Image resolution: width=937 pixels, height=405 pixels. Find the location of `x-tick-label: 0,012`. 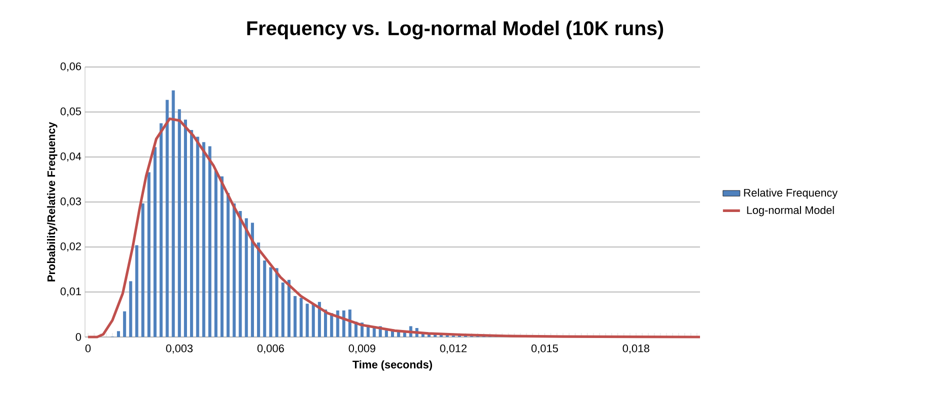

x-tick-label: 0,012 is located at coordinates (453, 349).